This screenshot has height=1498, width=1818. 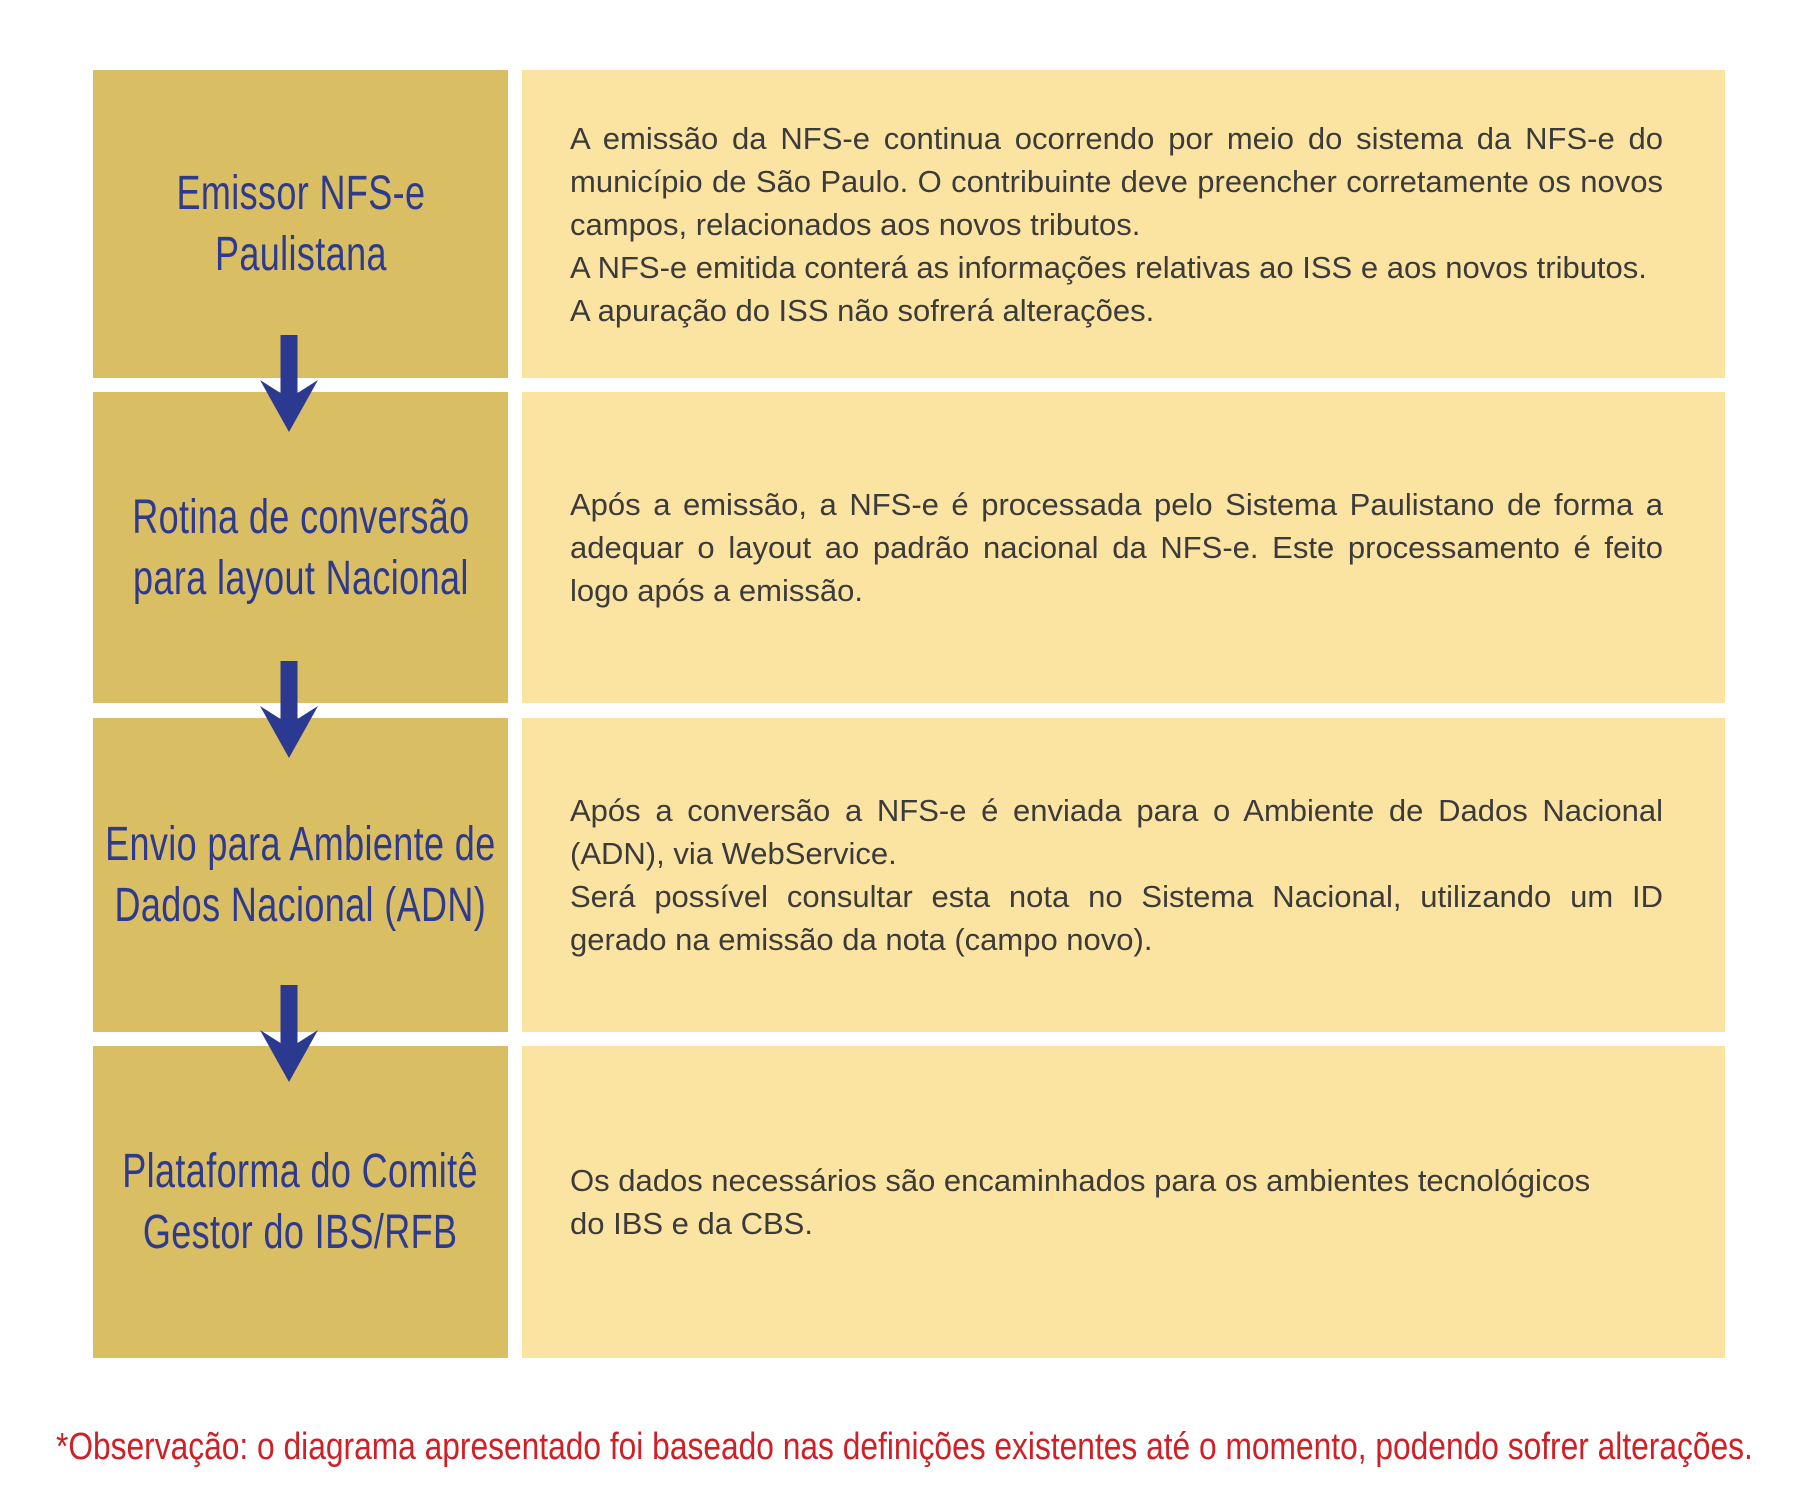 I want to click on stage-title-emissor: Emissor NFS-e Paulistana, so click(x=300, y=224).